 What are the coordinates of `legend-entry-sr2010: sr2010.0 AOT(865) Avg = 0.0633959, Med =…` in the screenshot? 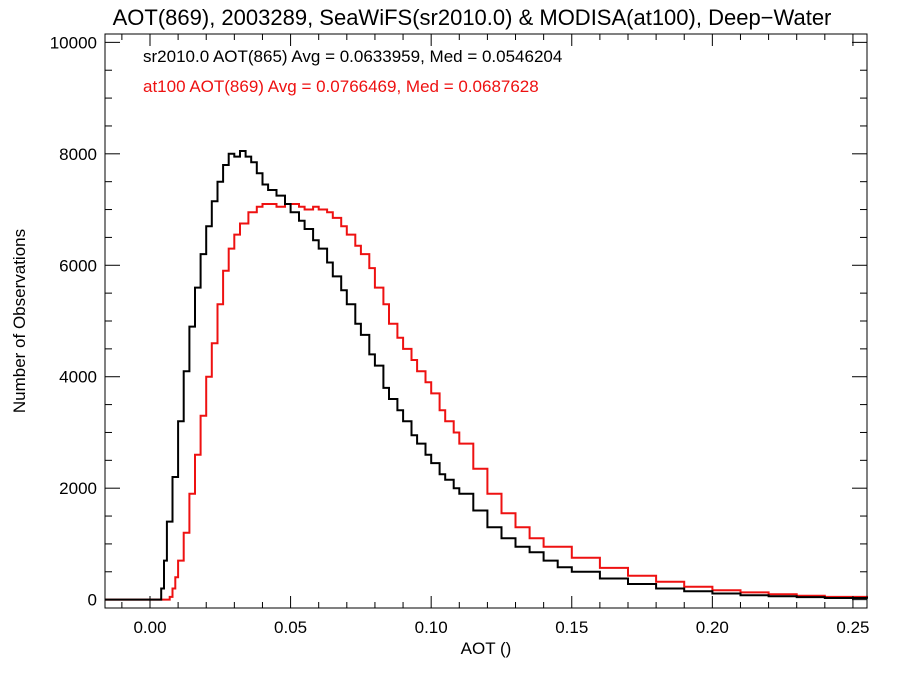 It's located at (352, 56).